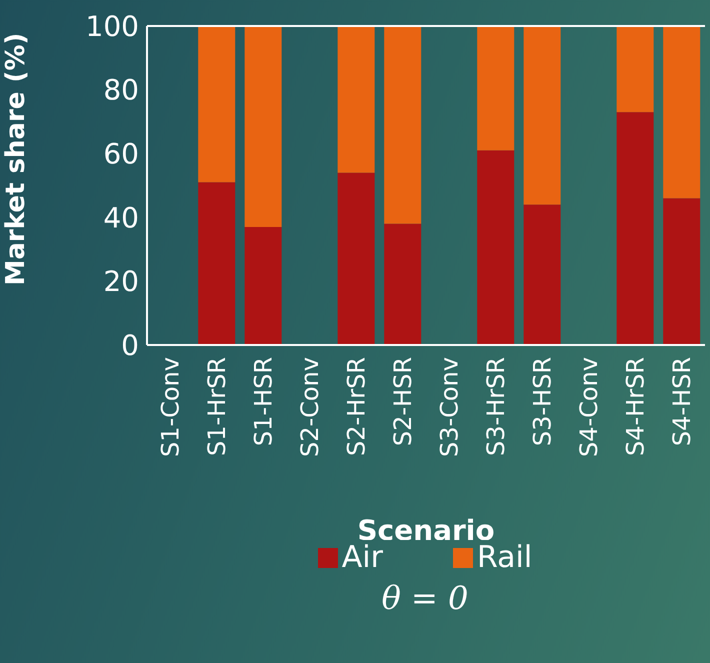 This screenshot has height=663, width=710. I want to click on x-tick-label: S2-HSR, so click(402, 401).